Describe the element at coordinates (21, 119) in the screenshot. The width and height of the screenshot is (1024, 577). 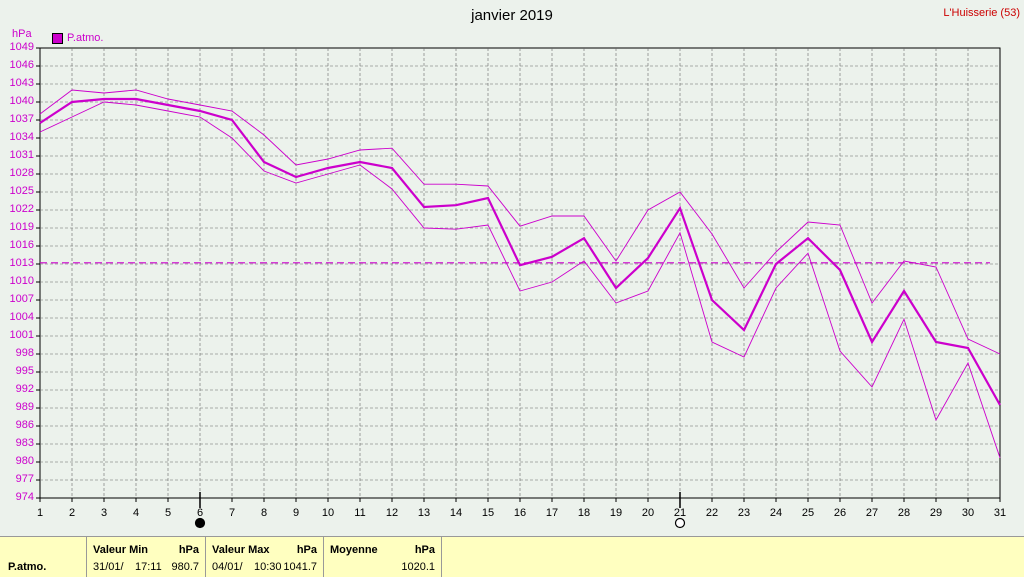
I see `y-tick-label: 1037` at that location.